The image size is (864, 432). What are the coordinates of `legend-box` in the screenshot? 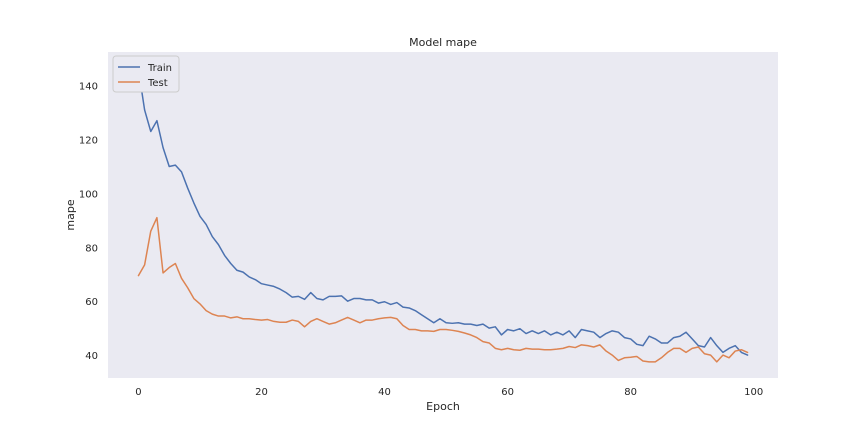 It's located at (146, 74).